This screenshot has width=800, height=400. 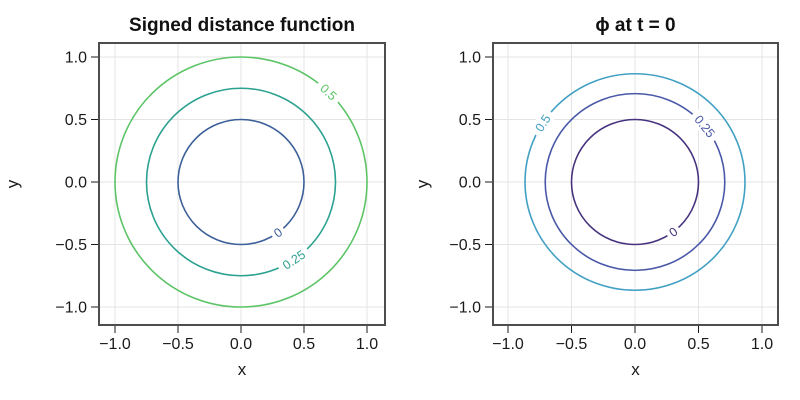 I want to click on plot-title: ϕ at t = 0, so click(x=635, y=25).